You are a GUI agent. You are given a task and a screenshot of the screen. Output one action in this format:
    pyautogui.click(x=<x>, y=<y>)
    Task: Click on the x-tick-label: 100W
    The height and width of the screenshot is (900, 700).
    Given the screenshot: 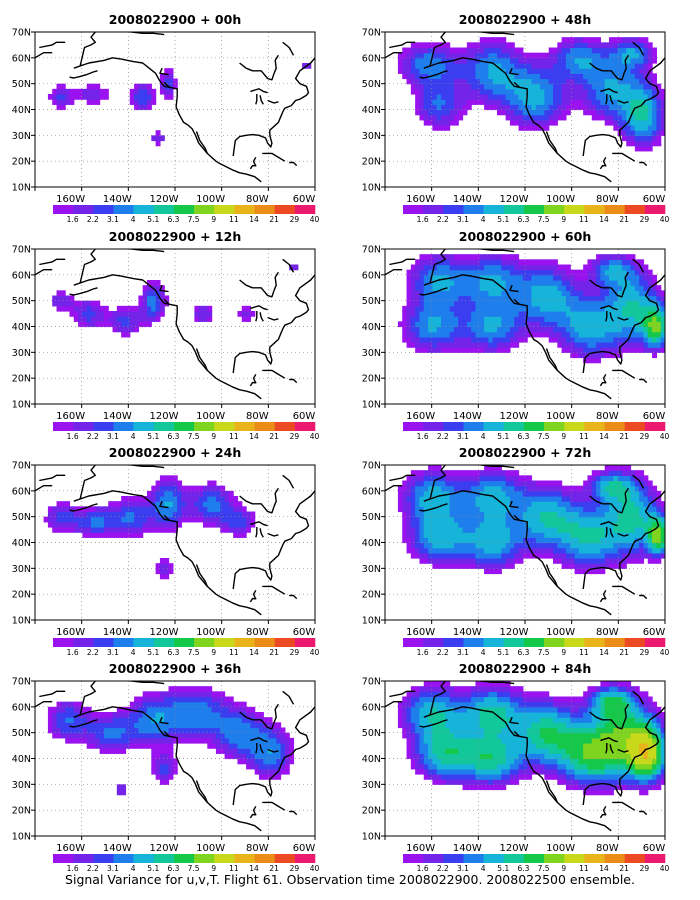 What is the action you would take?
    pyautogui.click(x=210, y=632)
    